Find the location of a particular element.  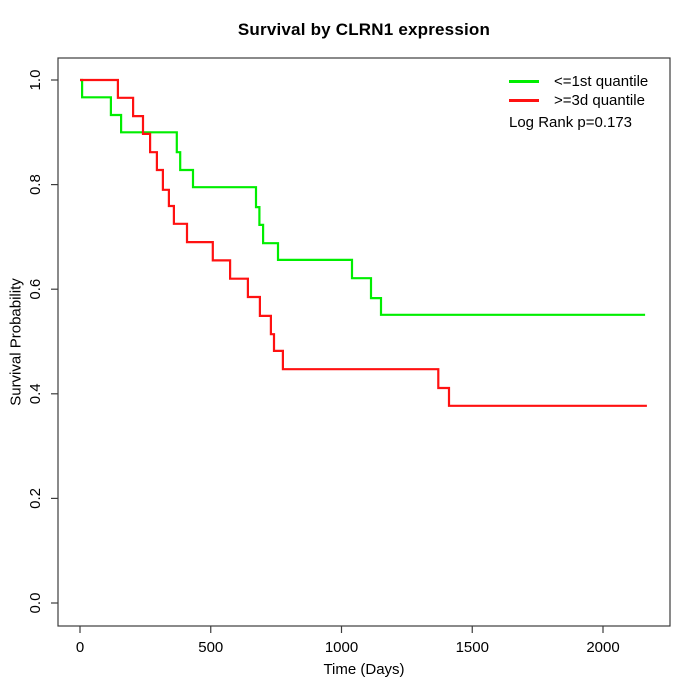

y-tick-label: 0.6 is located at coordinates (35, 289).